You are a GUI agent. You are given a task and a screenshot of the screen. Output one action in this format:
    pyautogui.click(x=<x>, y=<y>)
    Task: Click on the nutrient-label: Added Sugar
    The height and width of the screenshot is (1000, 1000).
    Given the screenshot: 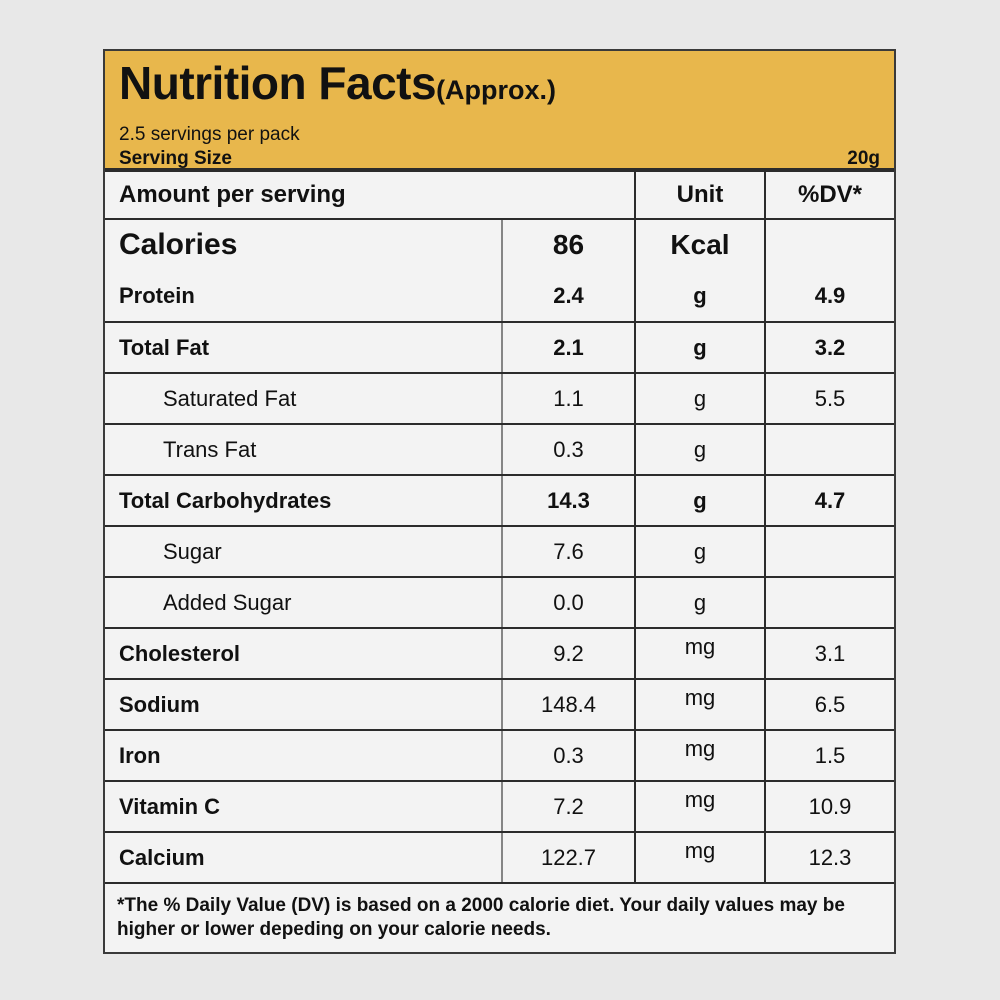 What is the action you would take?
    pyautogui.click(x=227, y=602)
    